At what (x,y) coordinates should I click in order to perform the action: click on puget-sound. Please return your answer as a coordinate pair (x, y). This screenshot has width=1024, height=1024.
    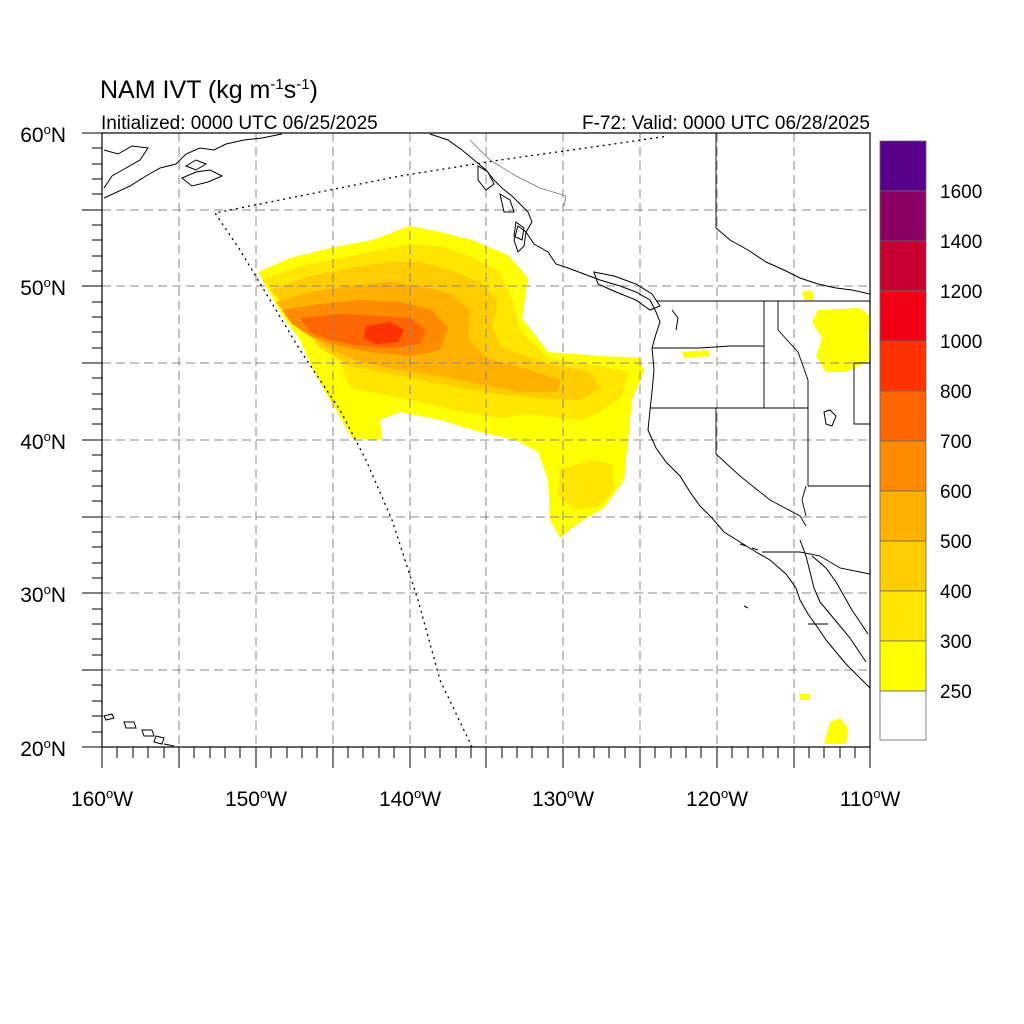
    Looking at the image, I should click on (675, 320).